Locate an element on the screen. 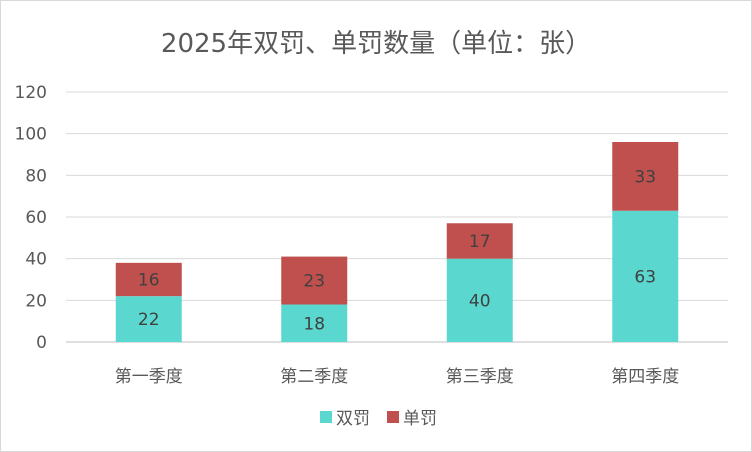 Image resolution: width=752 pixels, height=452 pixels. data-label: 17 is located at coordinates (480, 242).